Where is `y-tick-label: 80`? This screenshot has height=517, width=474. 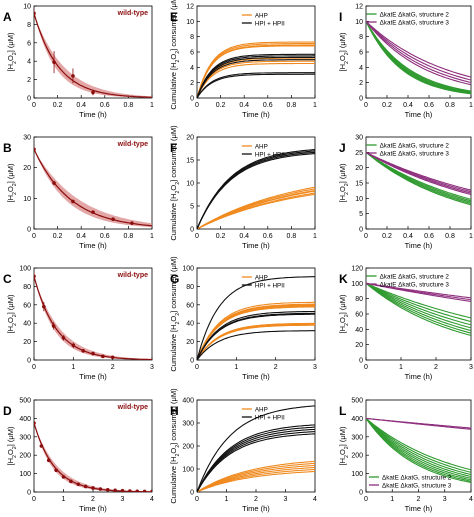 y-tick-label: 80 is located at coordinates (359, 299).